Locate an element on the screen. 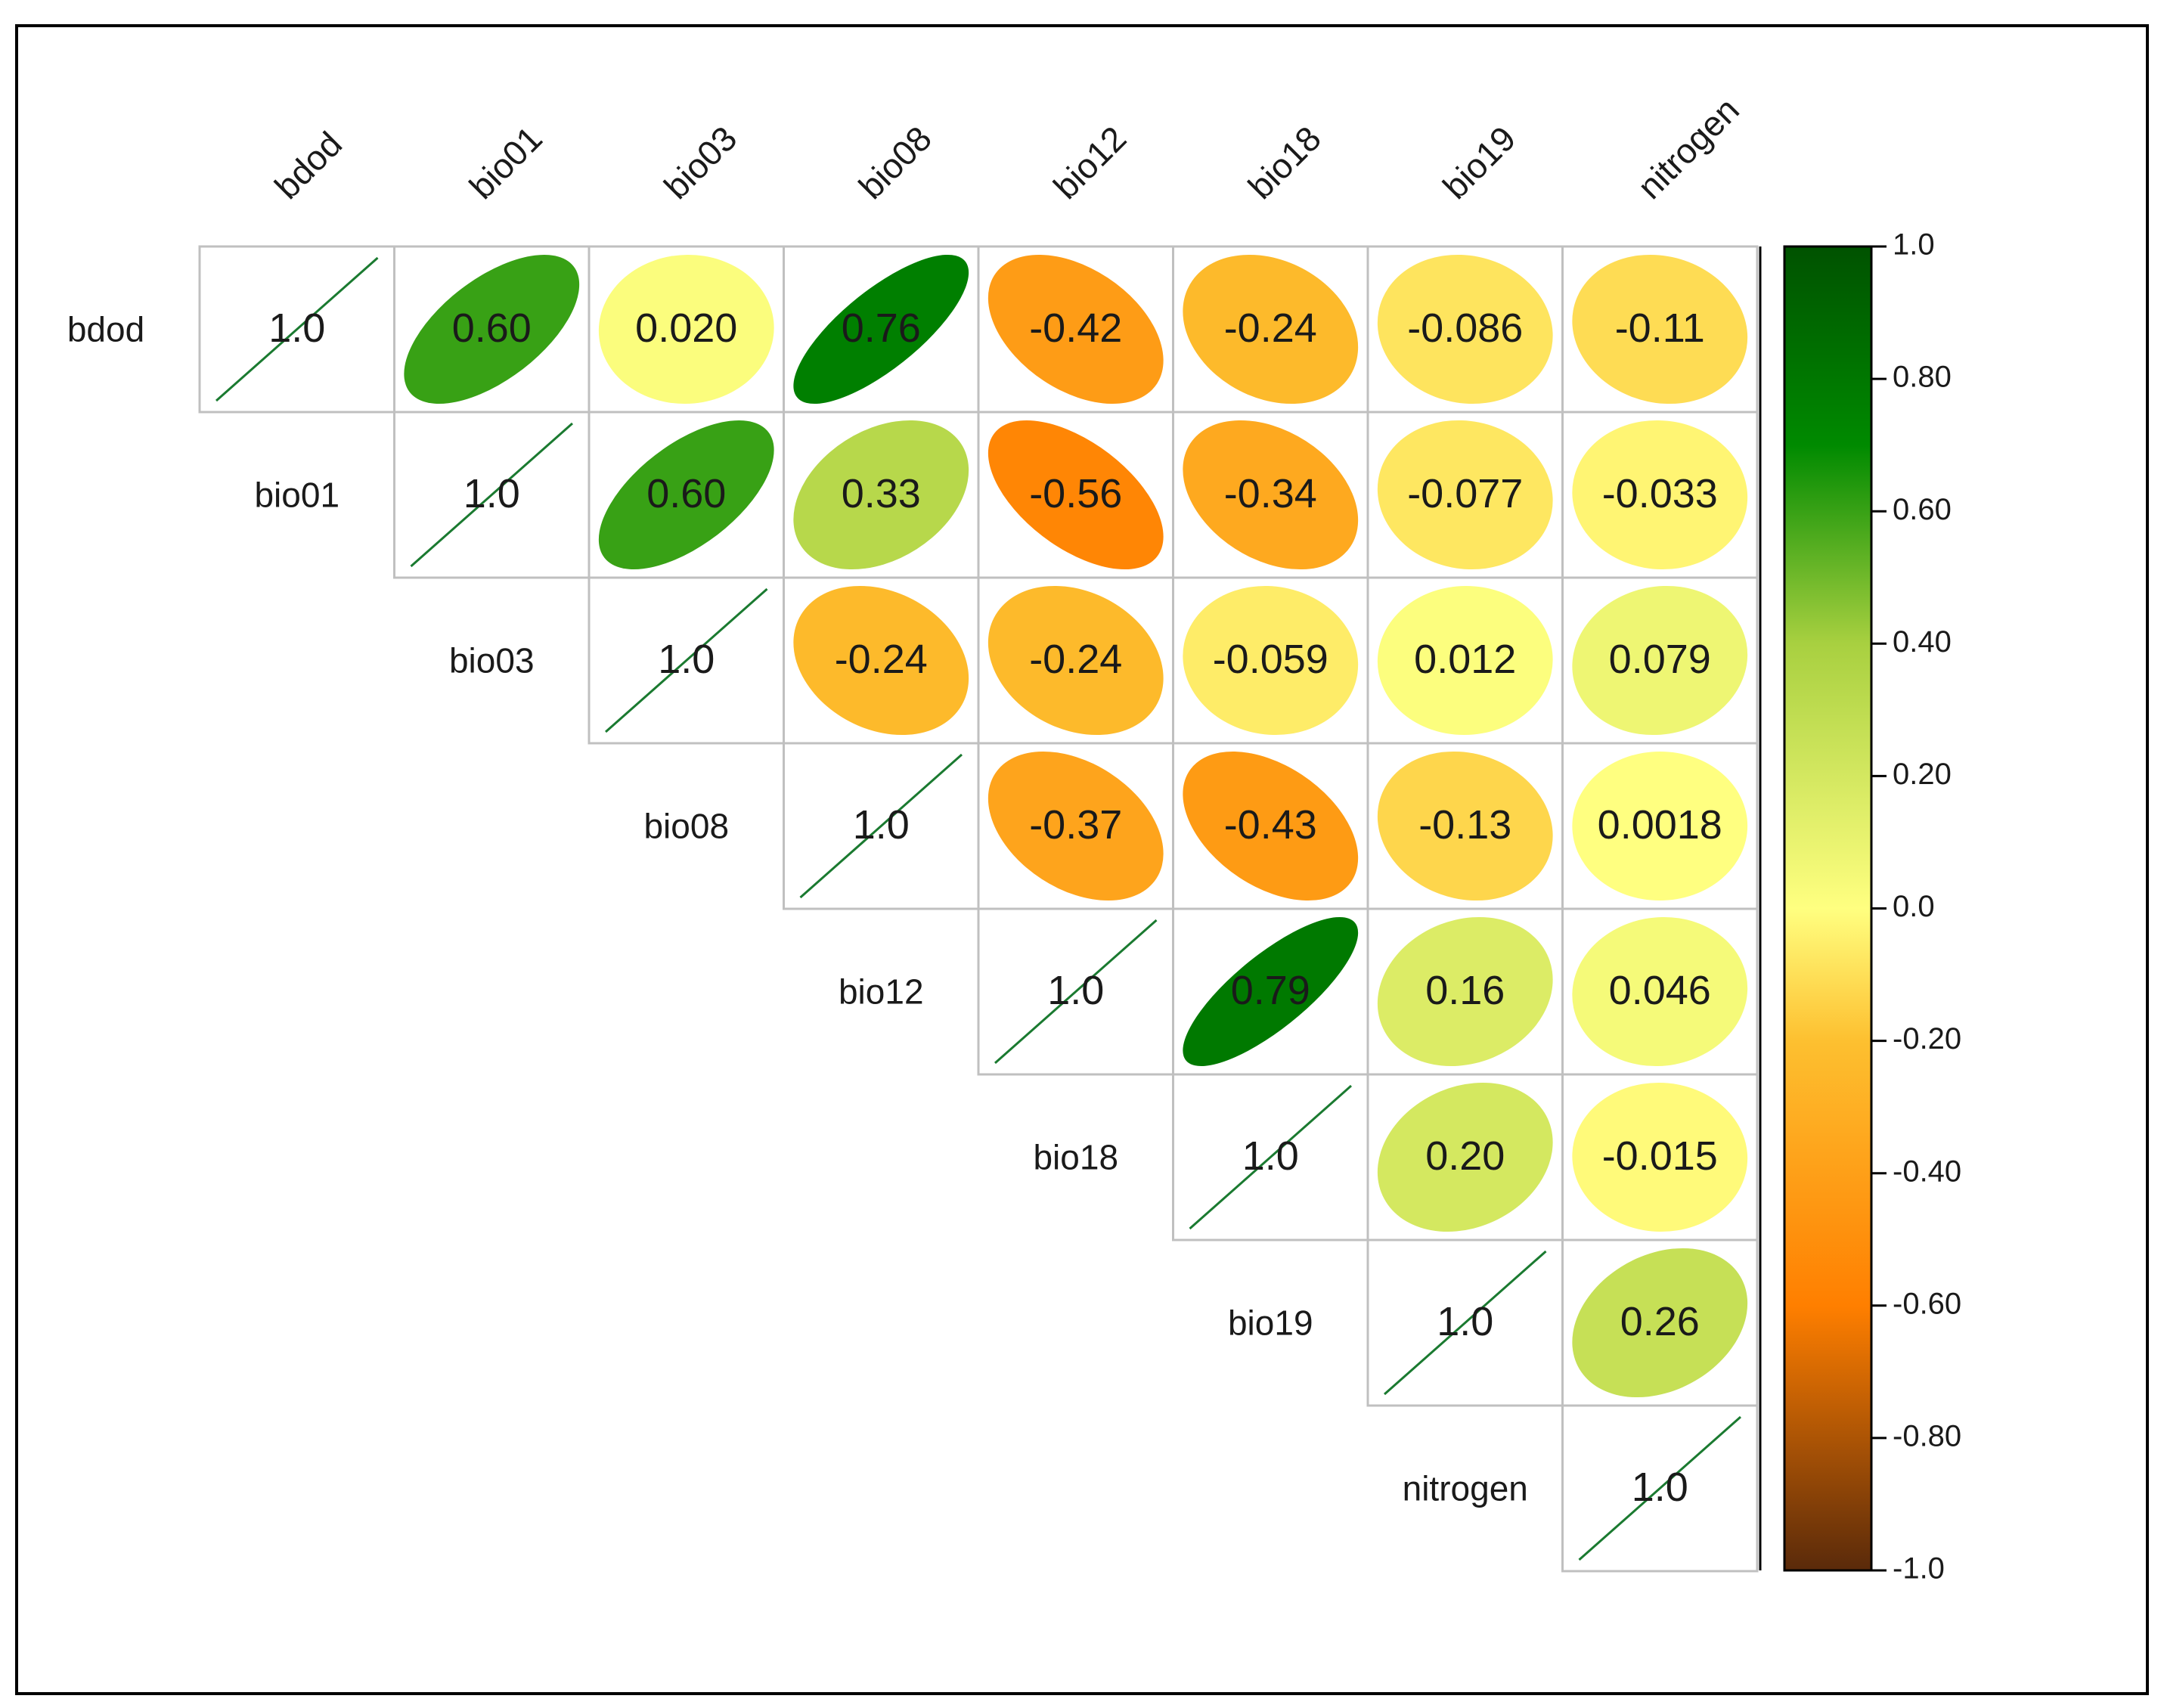 This screenshot has height=1708, width=2164. cell-value: -0.077 is located at coordinates (1465, 493).